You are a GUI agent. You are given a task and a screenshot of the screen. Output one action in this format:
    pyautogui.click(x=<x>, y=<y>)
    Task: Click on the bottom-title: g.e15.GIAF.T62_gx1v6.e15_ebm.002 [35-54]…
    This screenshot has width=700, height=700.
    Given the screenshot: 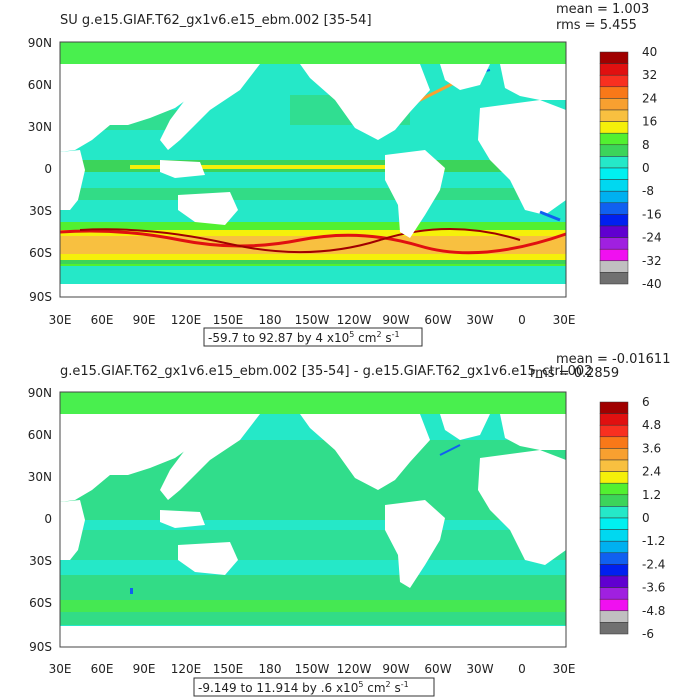 What is the action you would take?
    pyautogui.click(x=326, y=371)
    